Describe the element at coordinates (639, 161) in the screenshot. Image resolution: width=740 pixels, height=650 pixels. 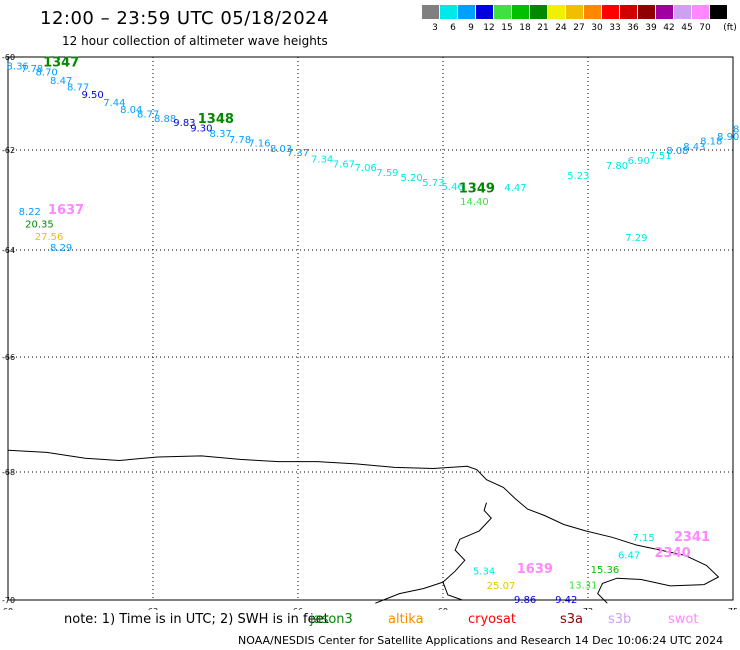
I see `wave-height-label: 6.90` at that location.